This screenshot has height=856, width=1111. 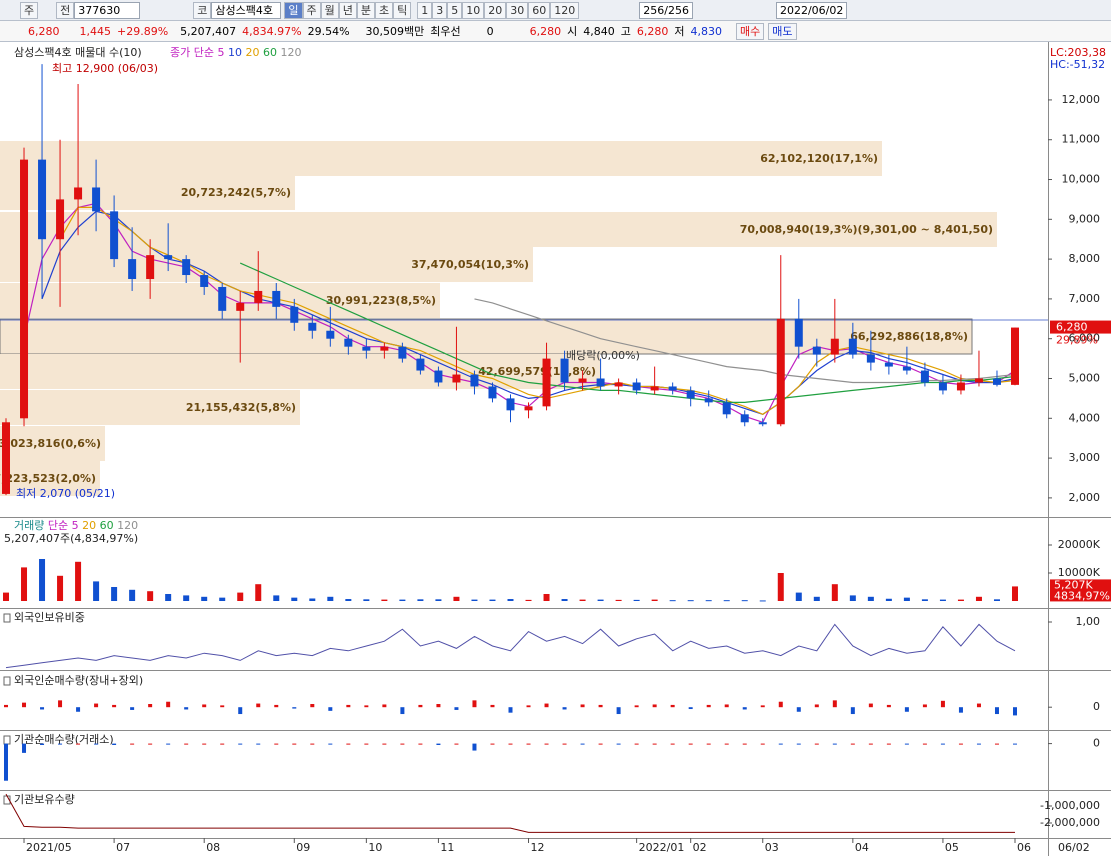 What do you see at coordinates (1085, 497) in the screenshot?
I see `y-tick-label: 2,000` at bounding box center [1085, 497].